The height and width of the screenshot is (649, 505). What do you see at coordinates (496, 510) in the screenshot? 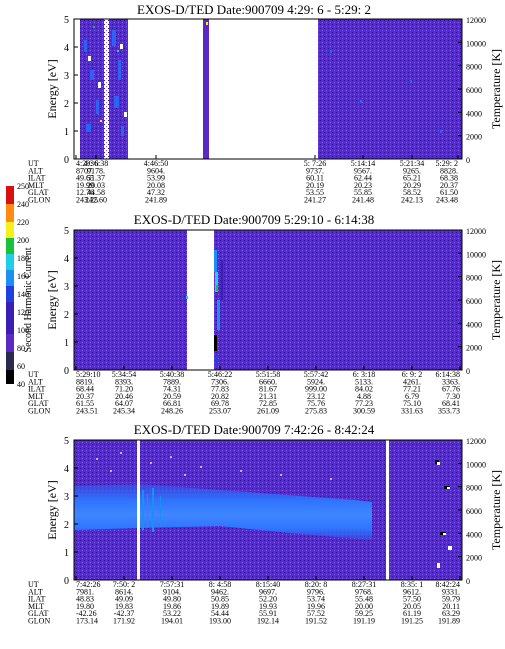
I see `panel-3-y2label: Temperature [K]` at bounding box center [496, 510].